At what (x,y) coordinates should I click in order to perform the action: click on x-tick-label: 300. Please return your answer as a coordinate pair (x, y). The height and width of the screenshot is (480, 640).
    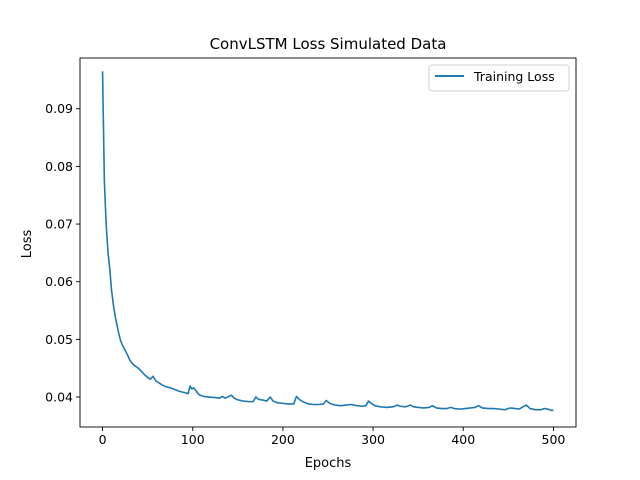
    Looking at the image, I should click on (373, 439).